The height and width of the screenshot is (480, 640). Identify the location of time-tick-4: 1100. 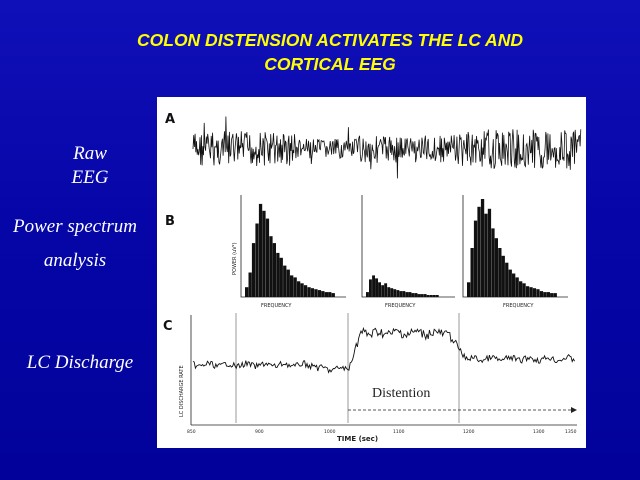
(399, 432).